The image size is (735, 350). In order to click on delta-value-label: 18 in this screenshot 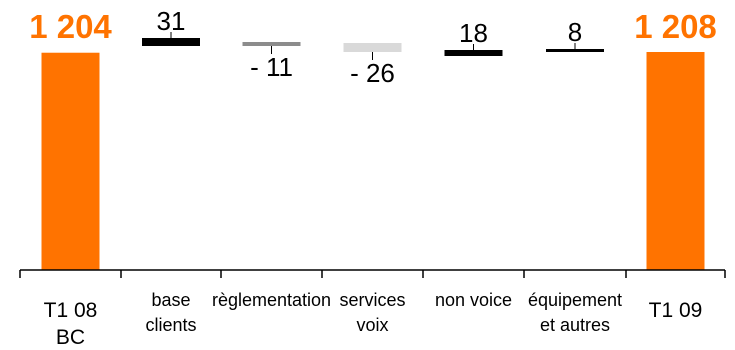, I will do `click(473, 33)`.